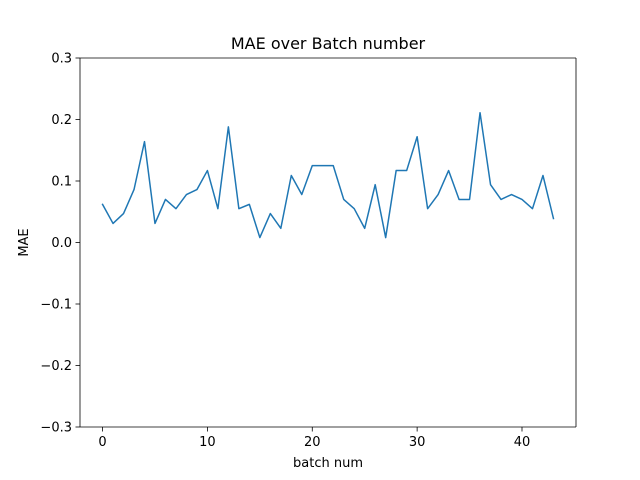 The height and width of the screenshot is (480, 640). What do you see at coordinates (417, 442) in the screenshot?
I see `x-tick-label: 30` at bounding box center [417, 442].